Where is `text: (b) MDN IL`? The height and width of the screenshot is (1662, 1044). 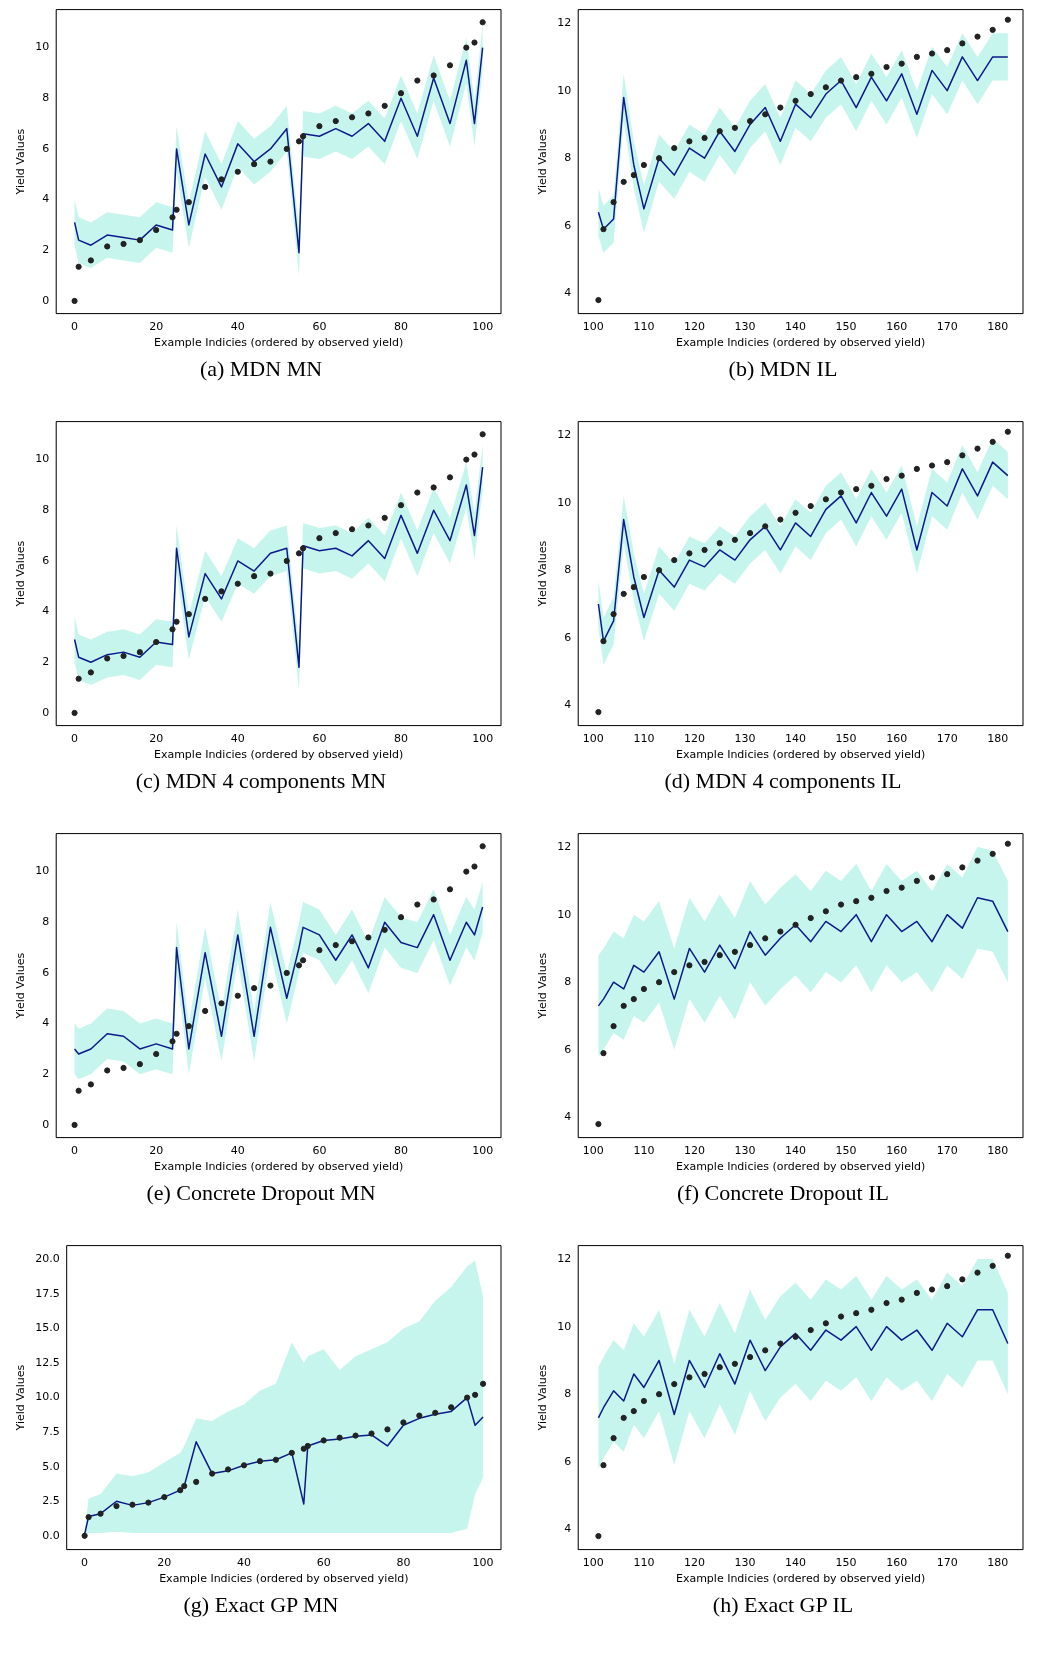 text: (b) MDN IL is located at coordinates (783, 369).